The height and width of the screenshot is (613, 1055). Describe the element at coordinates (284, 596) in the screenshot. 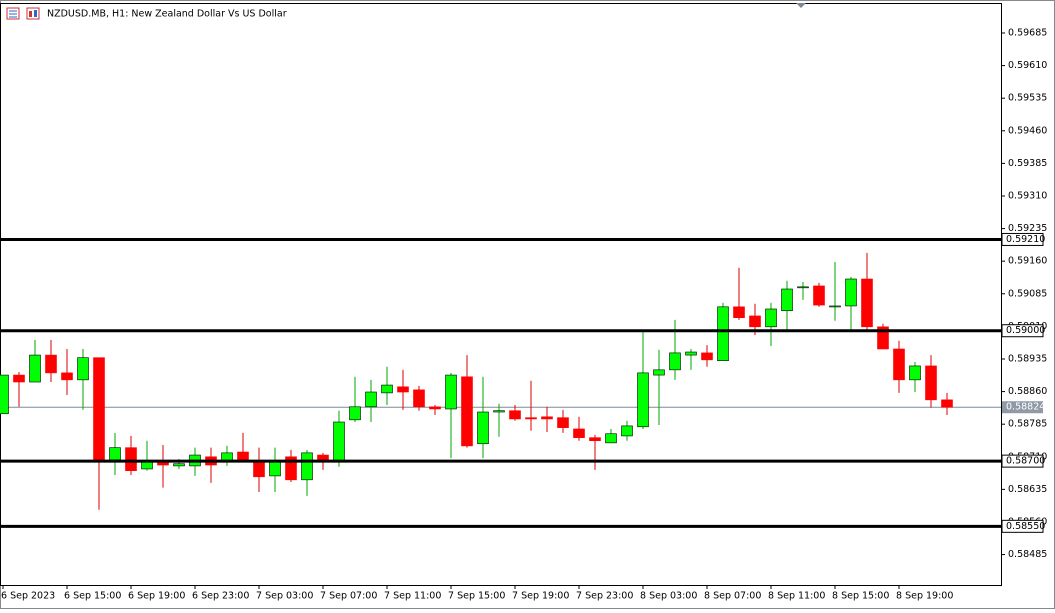

I see `x-tick-label: 7 Sep 03:00` at that location.